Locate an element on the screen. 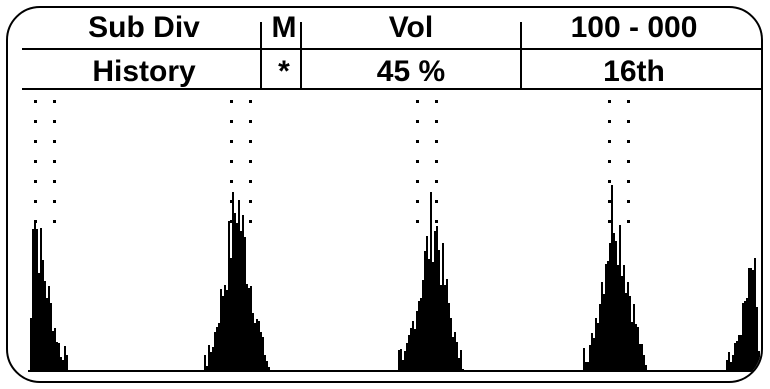 The image size is (770, 389). range-label: 100 - 000 is located at coordinates (634, 27).